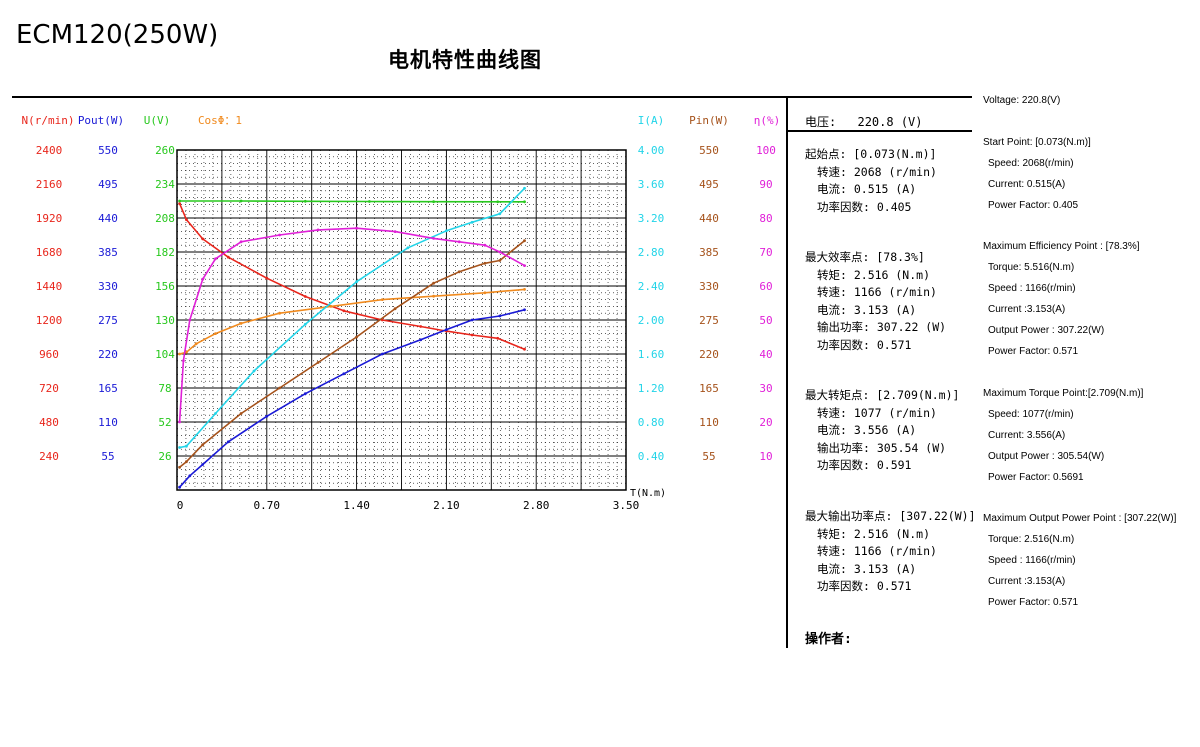  What do you see at coordinates (165, 252) in the screenshot?
I see `voltage-tick: 182` at bounding box center [165, 252].